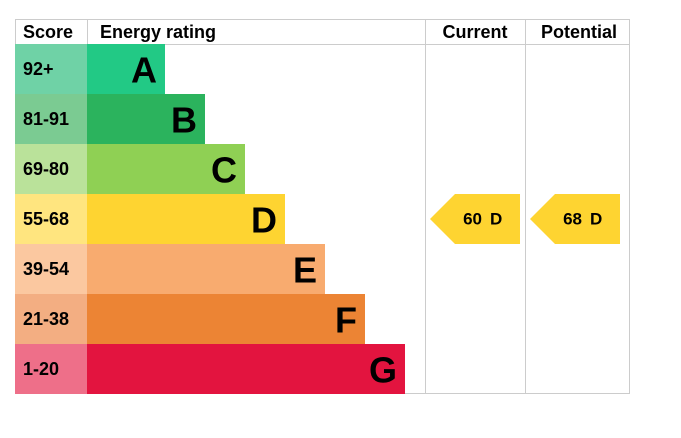 The image size is (681, 438). I want to click on score-range: 81-91, so click(46, 119).